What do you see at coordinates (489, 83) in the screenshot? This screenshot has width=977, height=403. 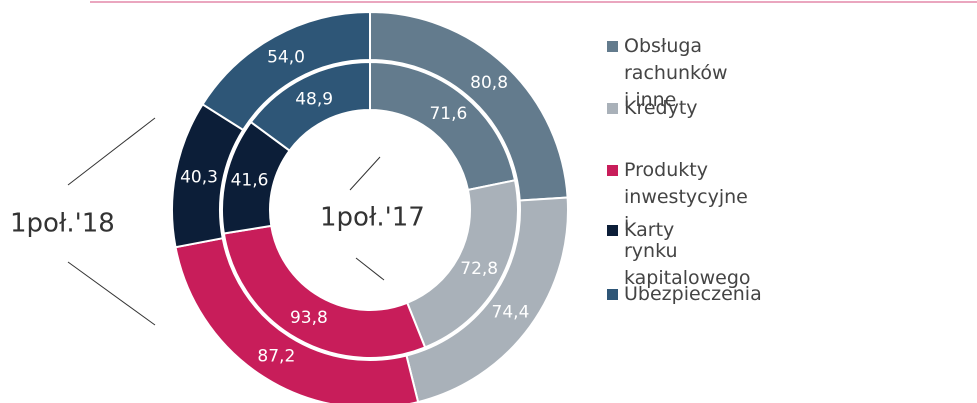 I see `slice-label: 80,8` at bounding box center [489, 83].